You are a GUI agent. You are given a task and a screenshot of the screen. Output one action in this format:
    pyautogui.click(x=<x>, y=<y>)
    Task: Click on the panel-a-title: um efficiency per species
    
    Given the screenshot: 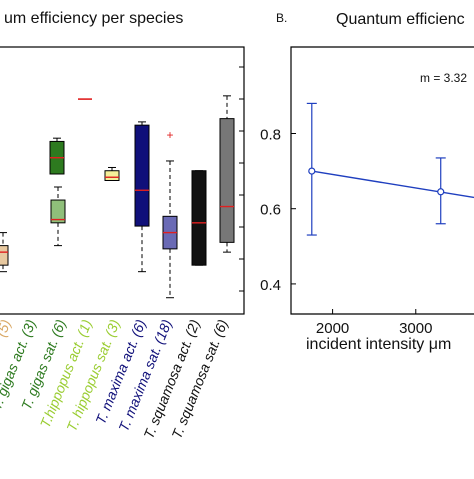 What is the action you would take?
    pyautogui.click(x=93, y=18)
    